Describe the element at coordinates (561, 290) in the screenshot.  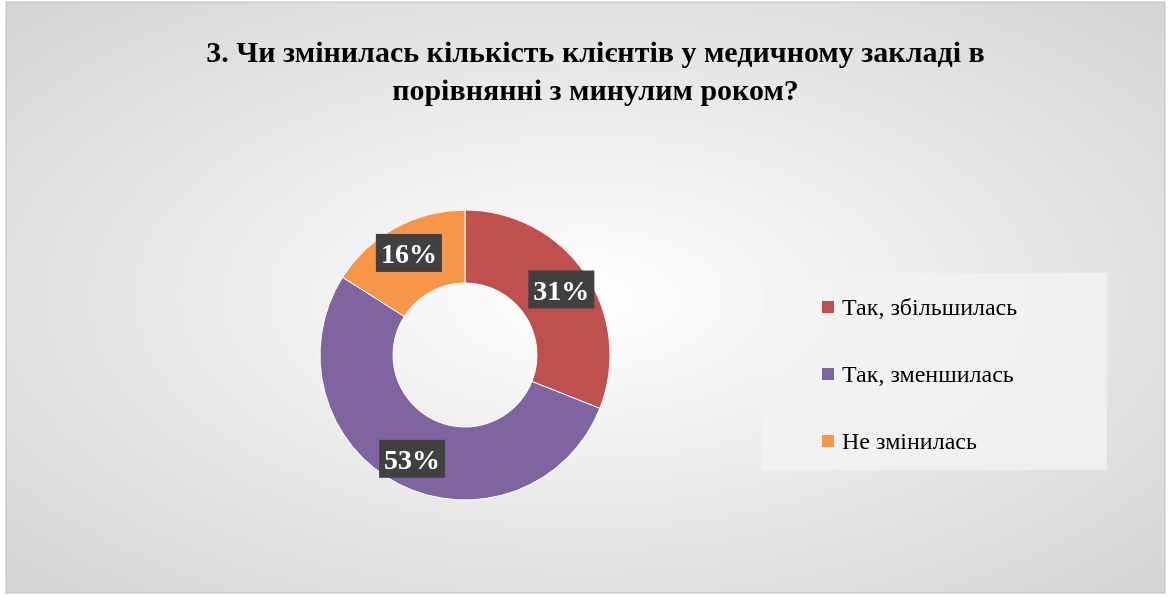
I see `data-label: 31%` at that location.